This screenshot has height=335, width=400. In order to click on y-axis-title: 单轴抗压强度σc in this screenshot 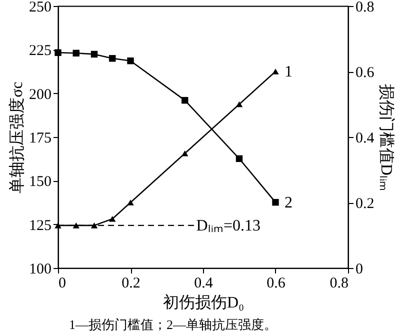, I will do `click(17, 138)`.